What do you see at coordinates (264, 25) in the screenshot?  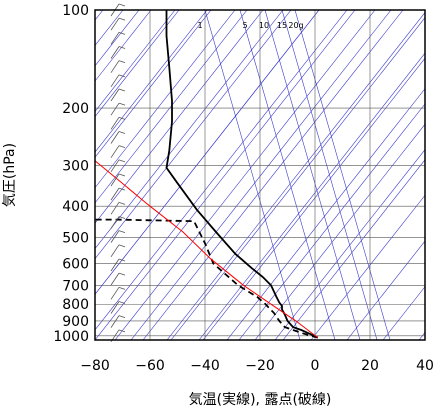 I see `mixing-ratio-label: 10` at bounding box center [264, 25].